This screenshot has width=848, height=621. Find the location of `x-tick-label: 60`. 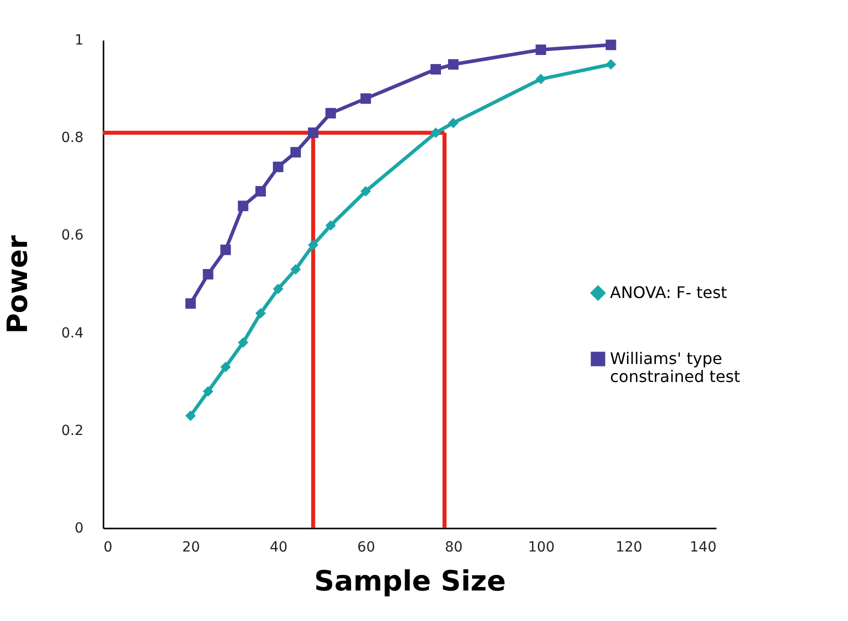

x-tick-label: 60 is located at coordinates (366, 548).